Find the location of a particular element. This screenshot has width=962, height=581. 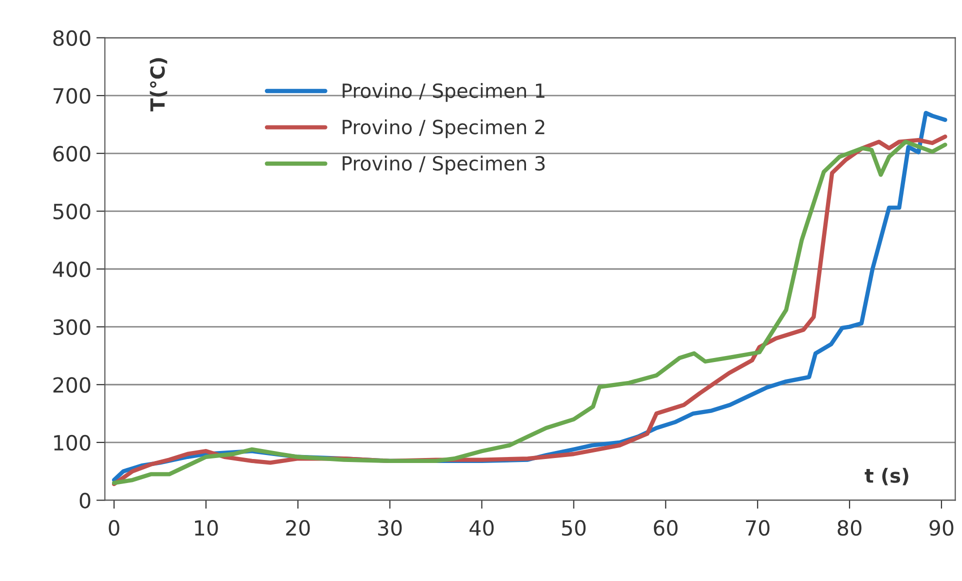

y-tick-label: 300 is located at coordinates (71, 327).